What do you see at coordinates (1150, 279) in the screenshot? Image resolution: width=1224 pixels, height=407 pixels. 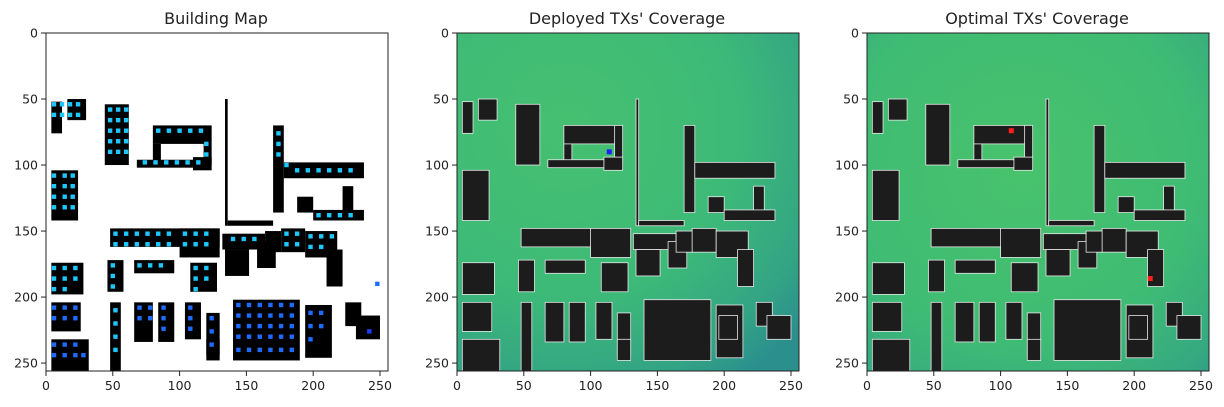 I see `transmitter-point` at bounding box center [1150, 279].